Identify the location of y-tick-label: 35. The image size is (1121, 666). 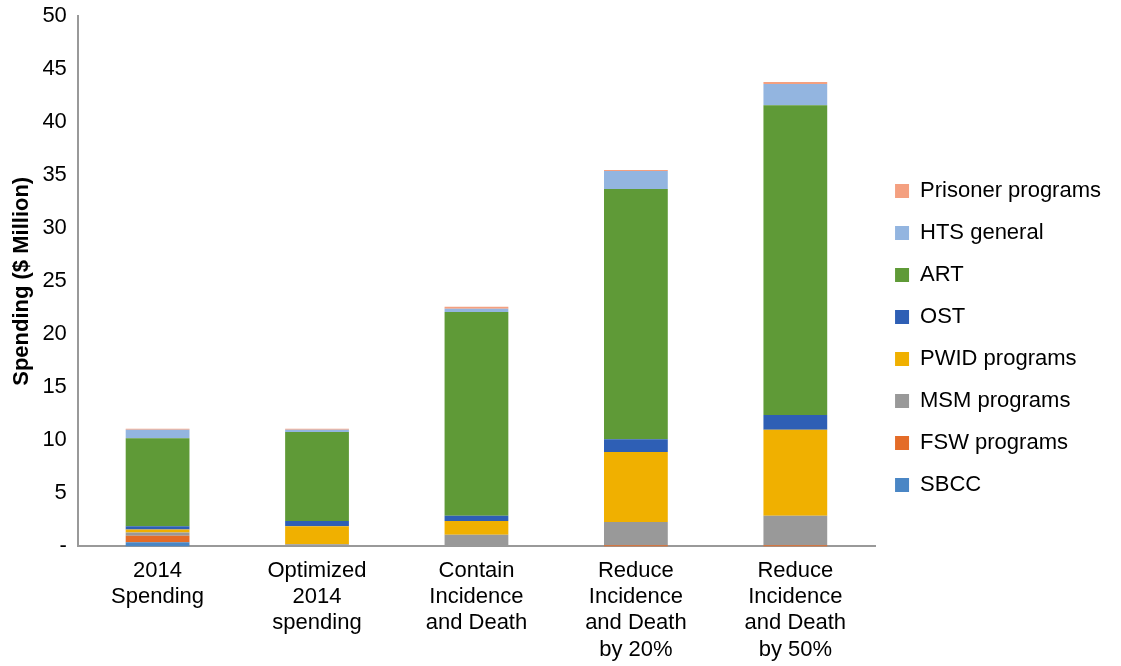
(54, 174).